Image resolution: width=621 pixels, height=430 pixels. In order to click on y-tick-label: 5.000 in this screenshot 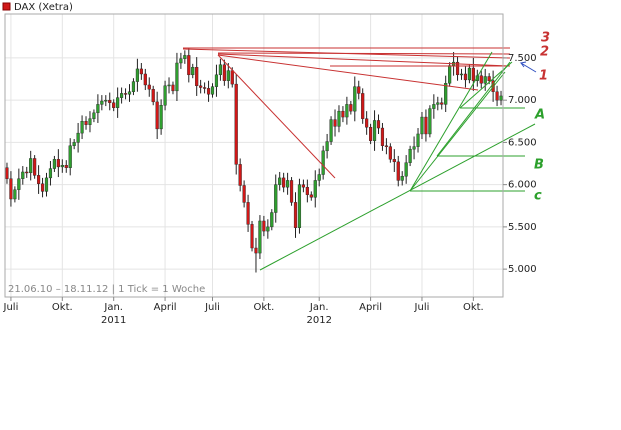, I will do `click(522, 269)`.